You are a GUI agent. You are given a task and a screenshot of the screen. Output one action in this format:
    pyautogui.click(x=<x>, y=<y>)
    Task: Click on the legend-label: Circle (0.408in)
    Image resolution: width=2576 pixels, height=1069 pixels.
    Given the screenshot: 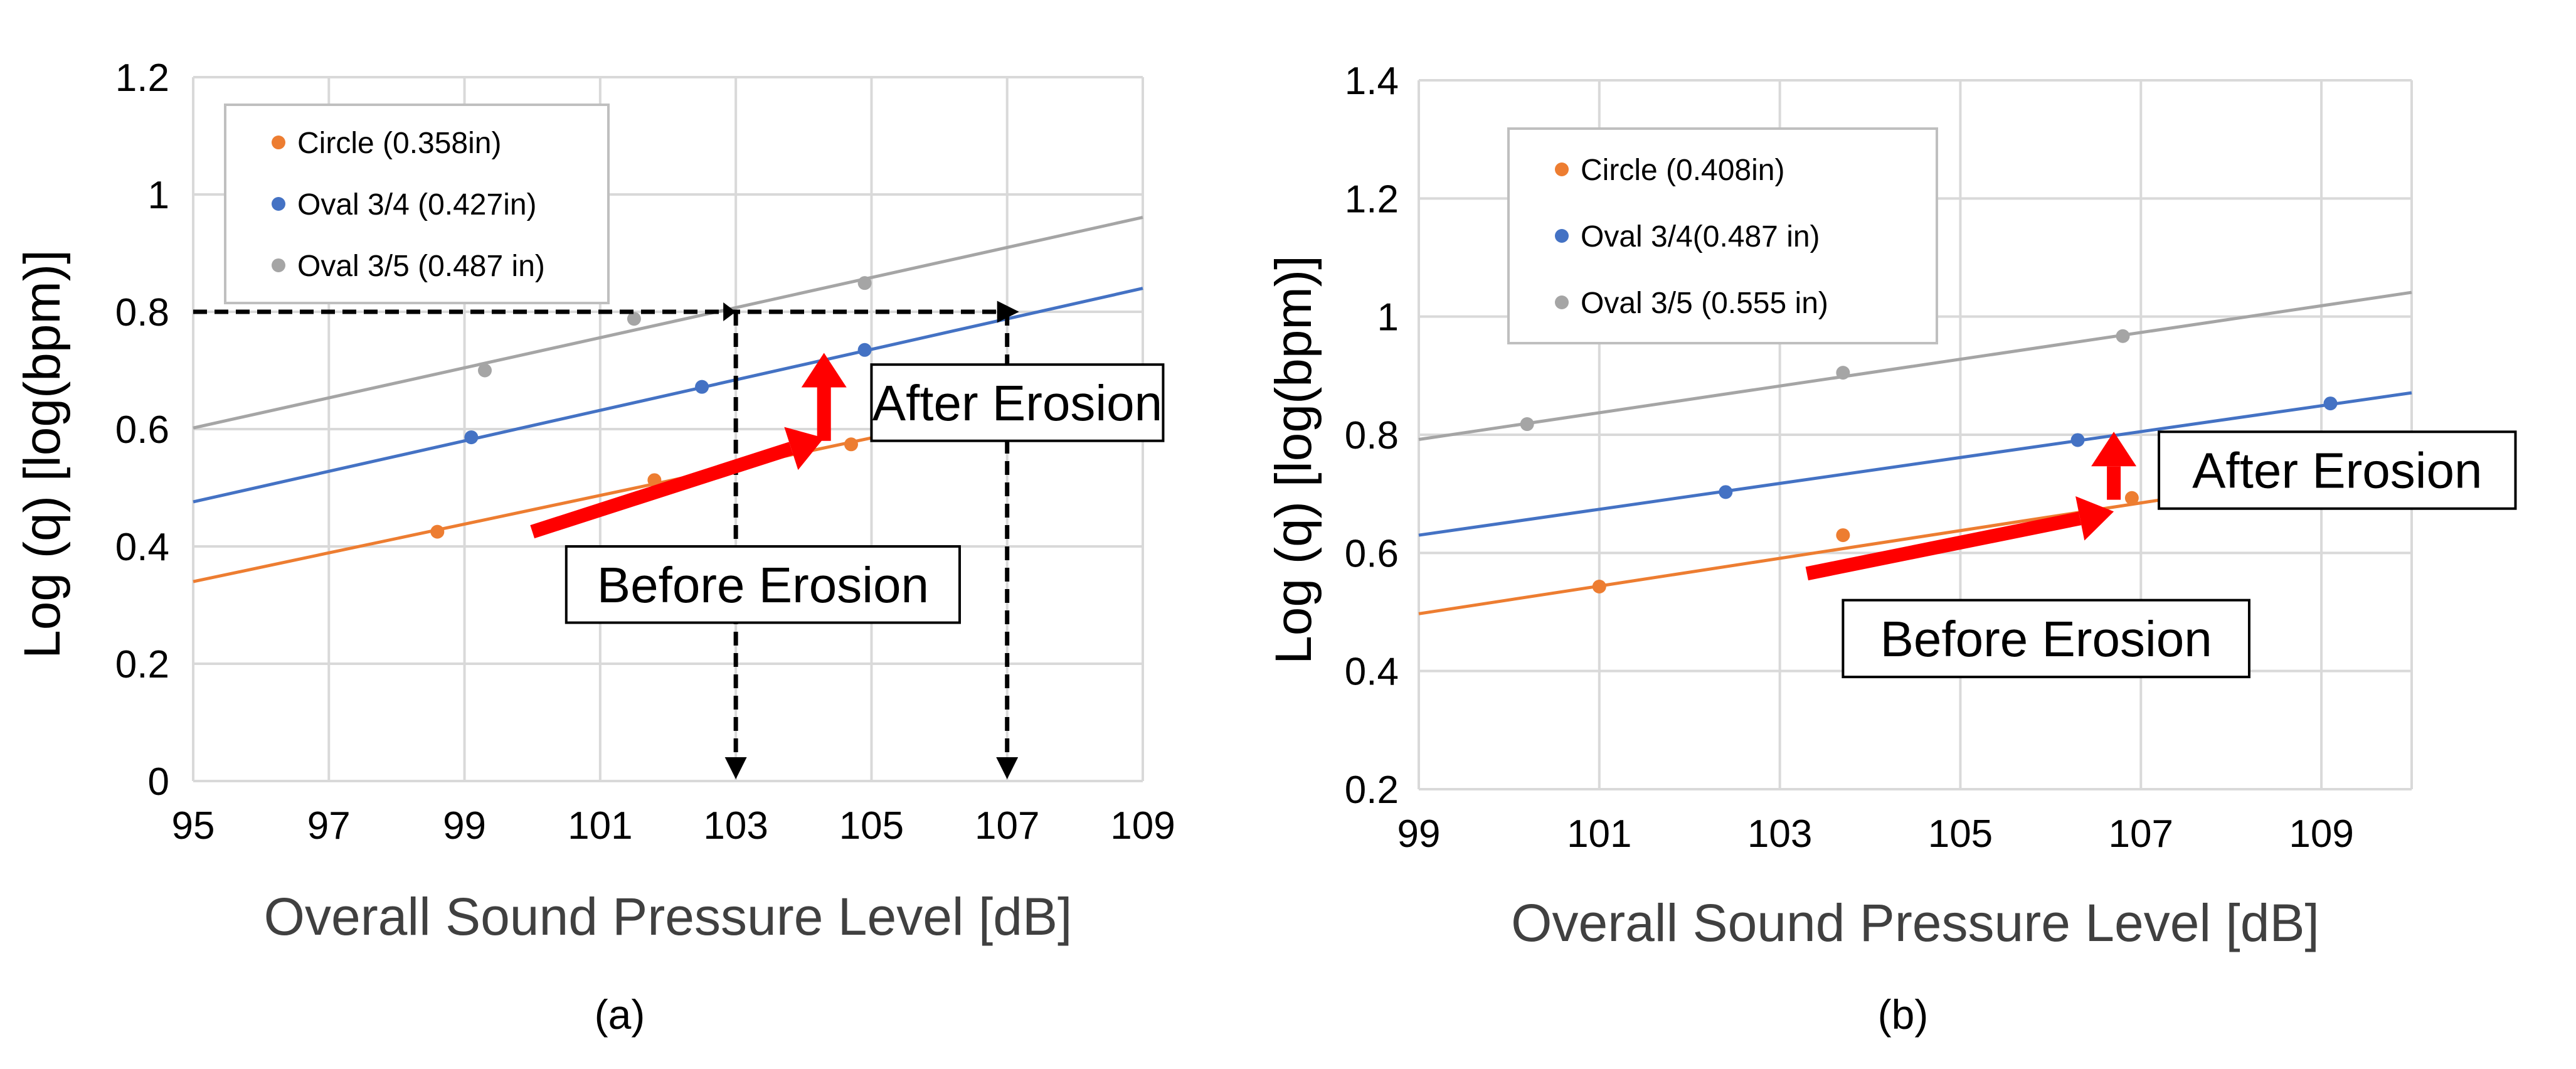 What is the action you would take?
    pyautogui.click(x=1682, y=170)
    